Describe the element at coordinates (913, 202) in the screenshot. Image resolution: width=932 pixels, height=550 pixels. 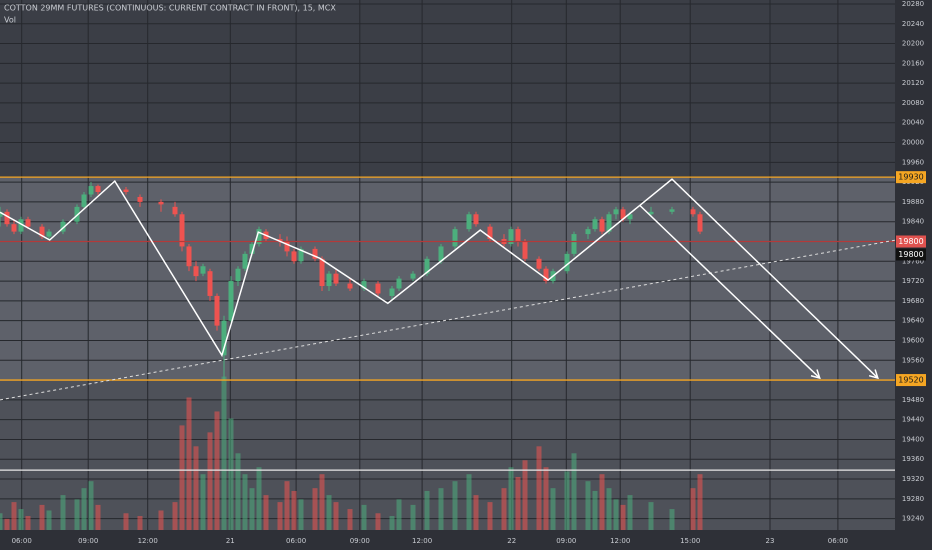
I see `y-tick-label: 19880` at that location.